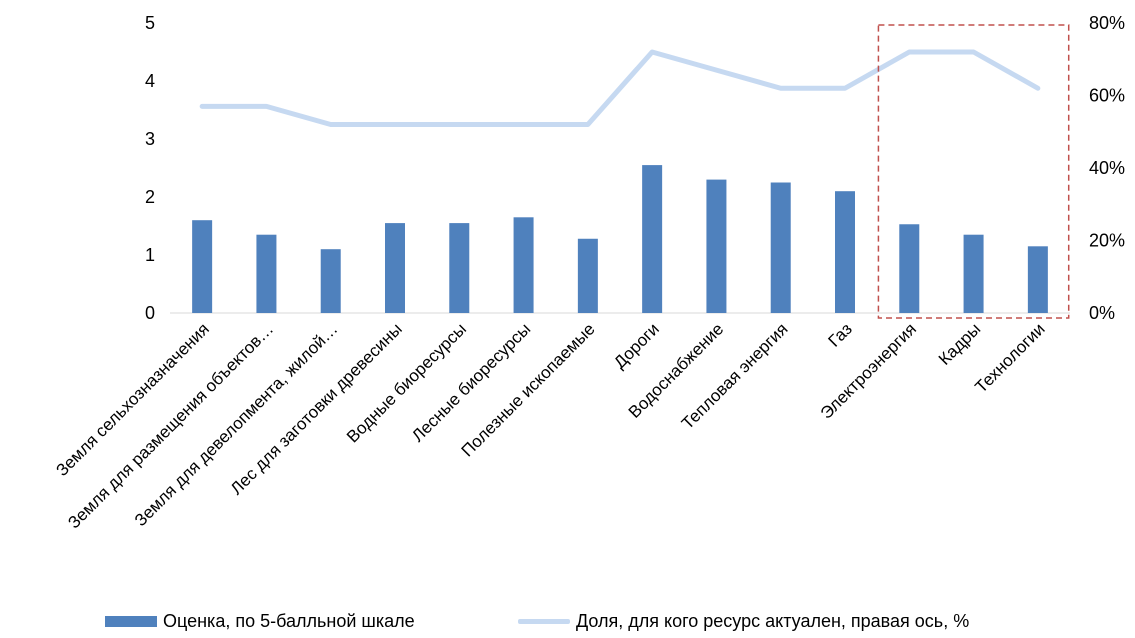  Describe the element at coordinates (289, 621) in the screenshot. I see `legend-label-score: Оценка, по 5-балльной шкале` at that location.